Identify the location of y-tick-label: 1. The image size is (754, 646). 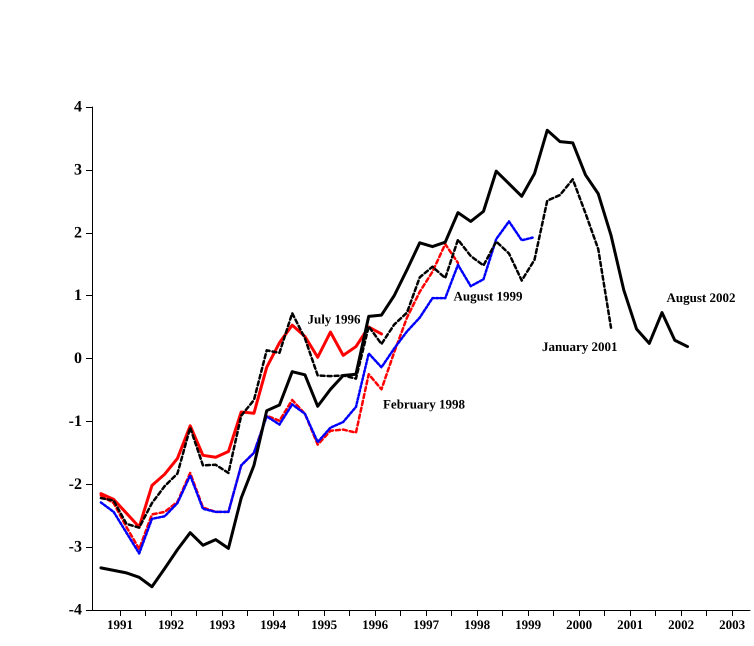
(78, 295).